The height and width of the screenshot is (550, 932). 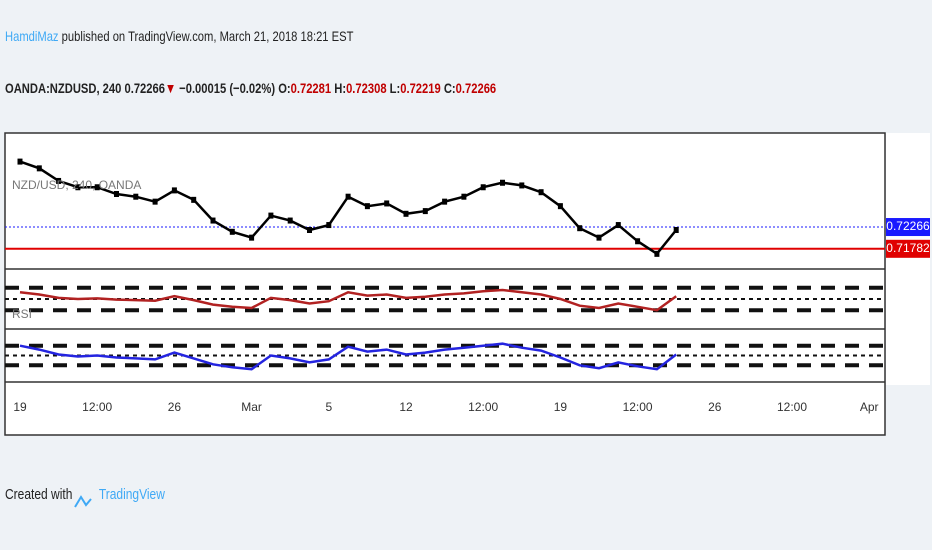 I want to click on last: 0.72266, so click(x=144, y=88).